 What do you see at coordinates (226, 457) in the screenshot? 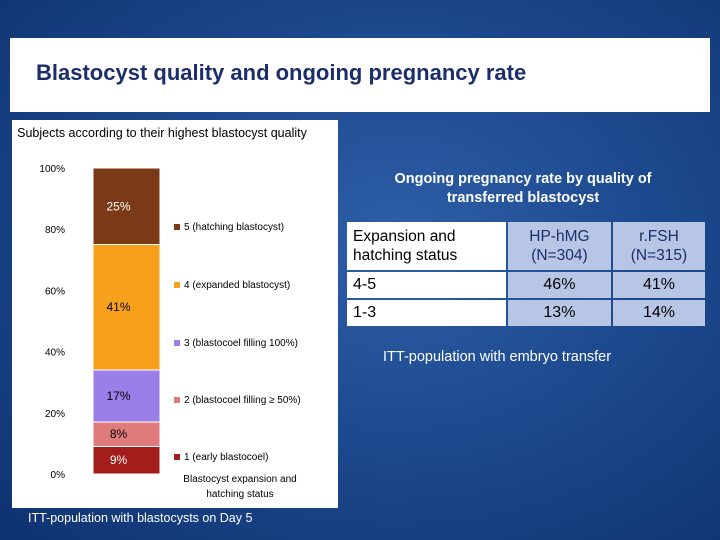
I see `legend-label: 1 (early blastocoel)` at bounding box center [226, 457].